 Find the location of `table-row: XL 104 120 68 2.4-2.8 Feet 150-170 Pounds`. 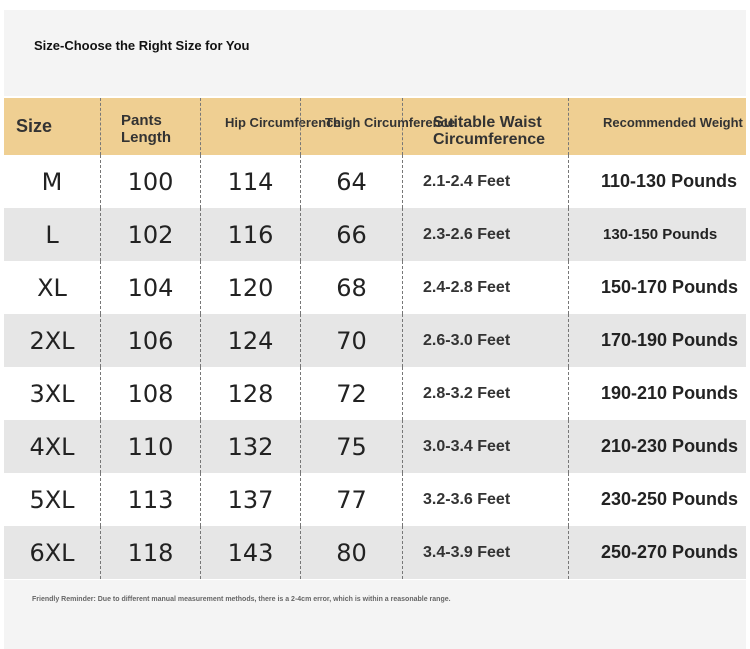

table-row: XL 104 120 68 2.4-2.8 Feet 150-170 Pounds is located at coordinates (375, 287).